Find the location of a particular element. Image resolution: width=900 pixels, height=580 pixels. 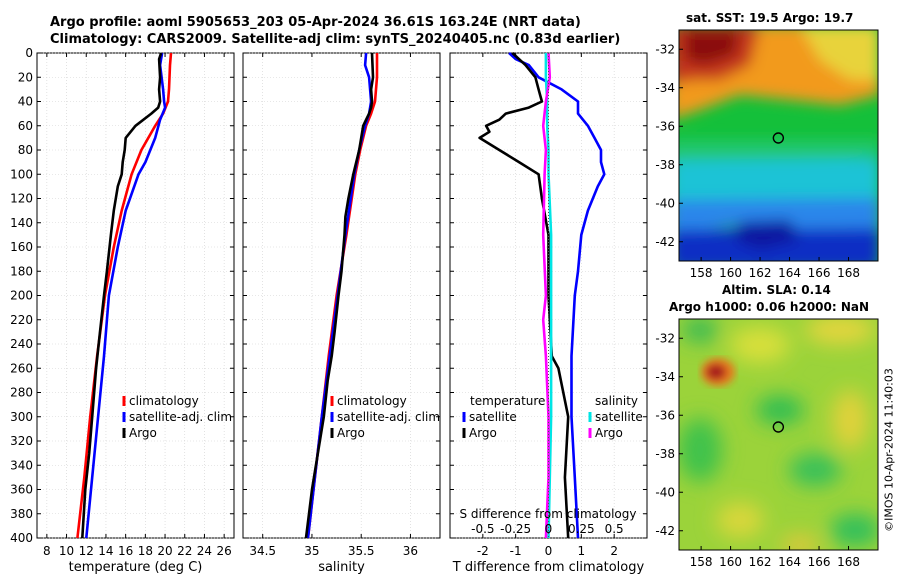

y-tick-label: 60 is located at coordinates (25, 126).